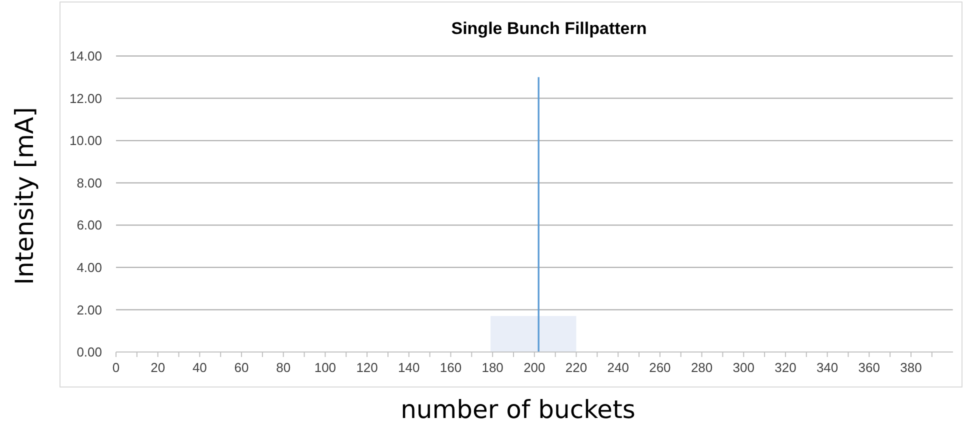 The image size is (965, 425). Describe the element at coordinates (660, 367) in the screenshot. I see `x-tick-label: 260` at that location.